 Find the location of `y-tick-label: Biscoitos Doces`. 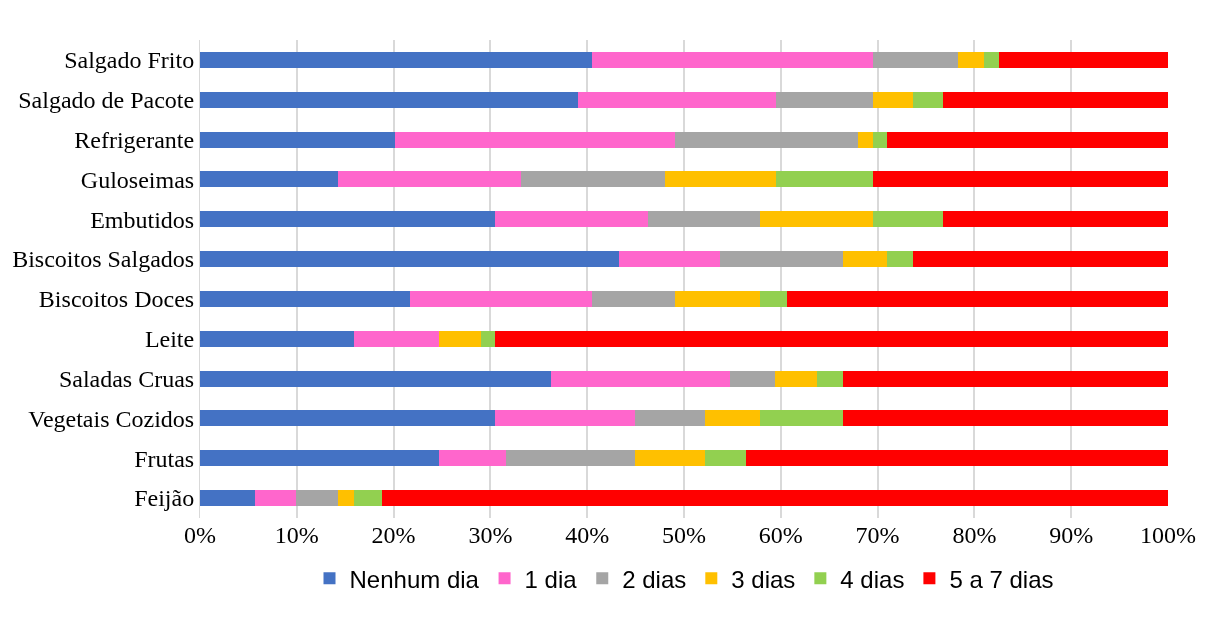

y-tick-label: Biscoitos Doces is located at coordinates (116, 299).